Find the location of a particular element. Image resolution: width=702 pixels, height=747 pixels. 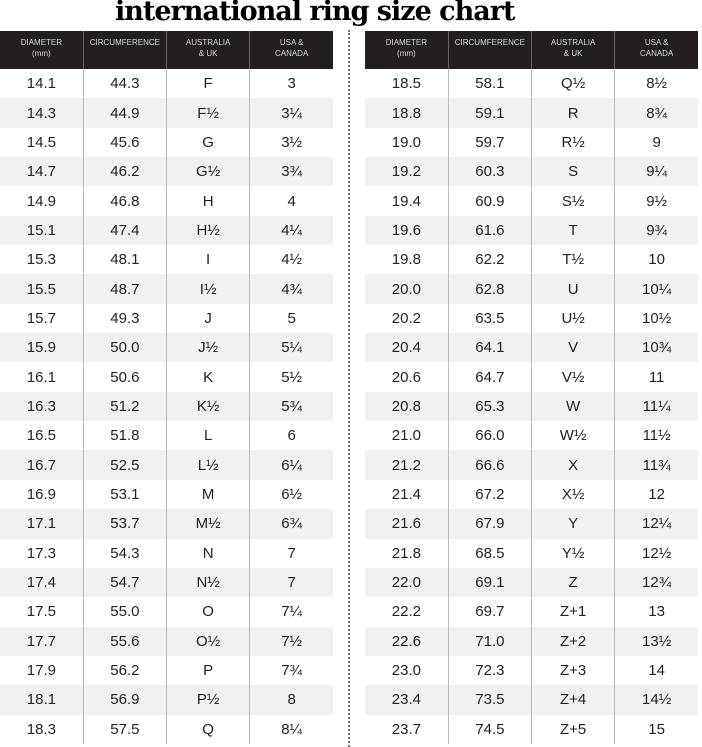

cell-diameter: 15.1 is located at coordinates (42, 230).